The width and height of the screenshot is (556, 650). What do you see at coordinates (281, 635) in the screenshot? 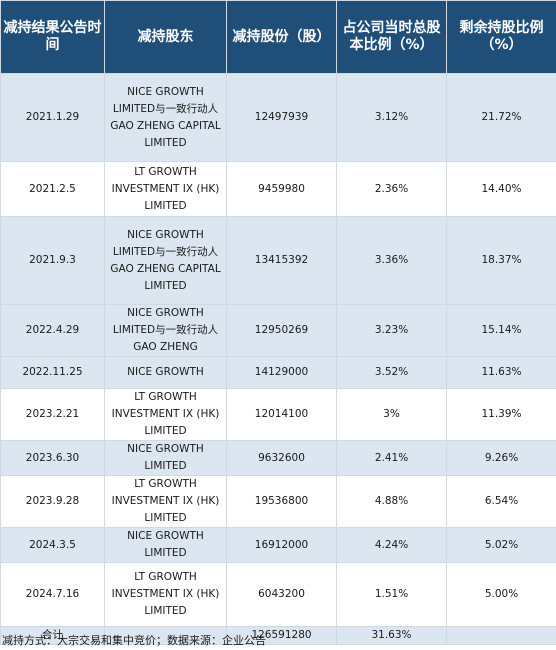
I see `total-shares: 126591280` at bounding box center [281, 635].